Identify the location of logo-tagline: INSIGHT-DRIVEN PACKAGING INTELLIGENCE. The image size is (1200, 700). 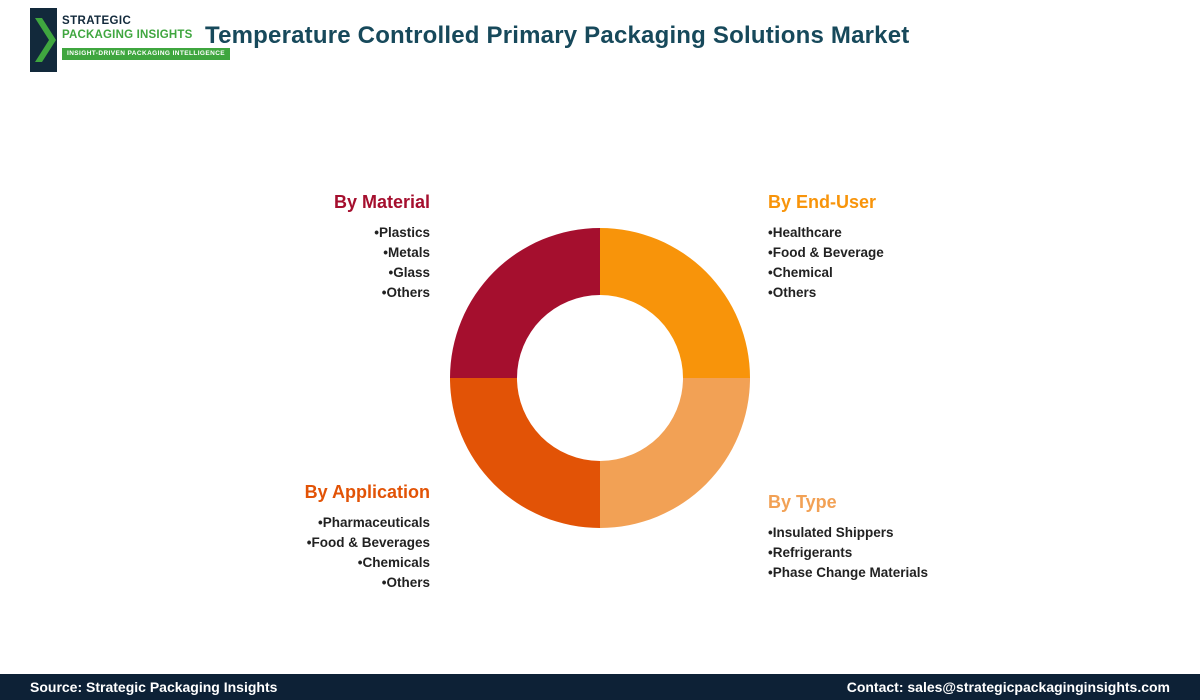
(146, 54).